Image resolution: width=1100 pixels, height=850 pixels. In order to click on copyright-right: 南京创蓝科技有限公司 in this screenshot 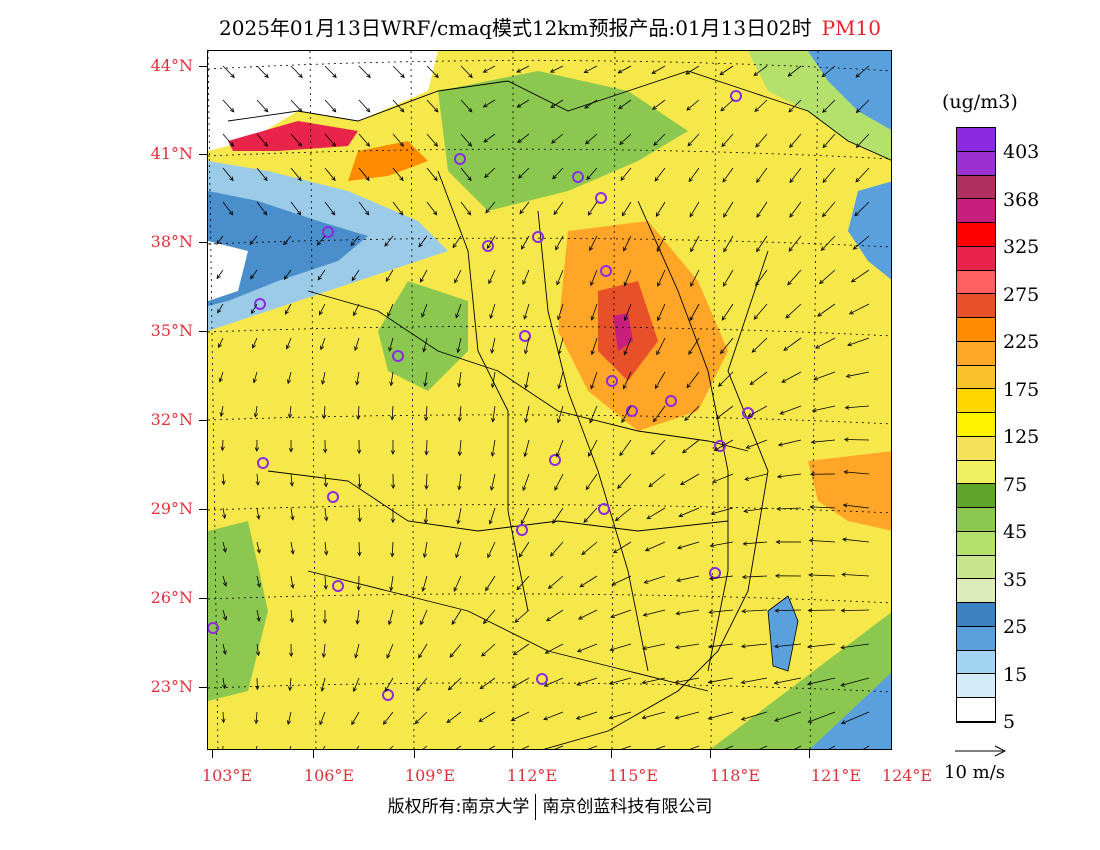, I will do `click(627, 807)`.